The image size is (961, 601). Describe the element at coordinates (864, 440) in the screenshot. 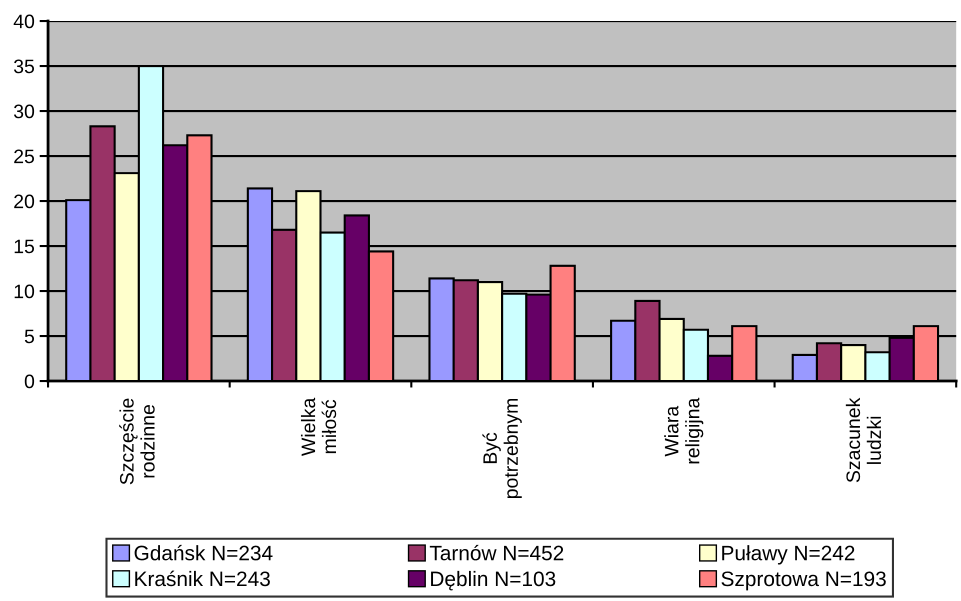

I see `x-tick-label: Szacunek ludzki` at that location.